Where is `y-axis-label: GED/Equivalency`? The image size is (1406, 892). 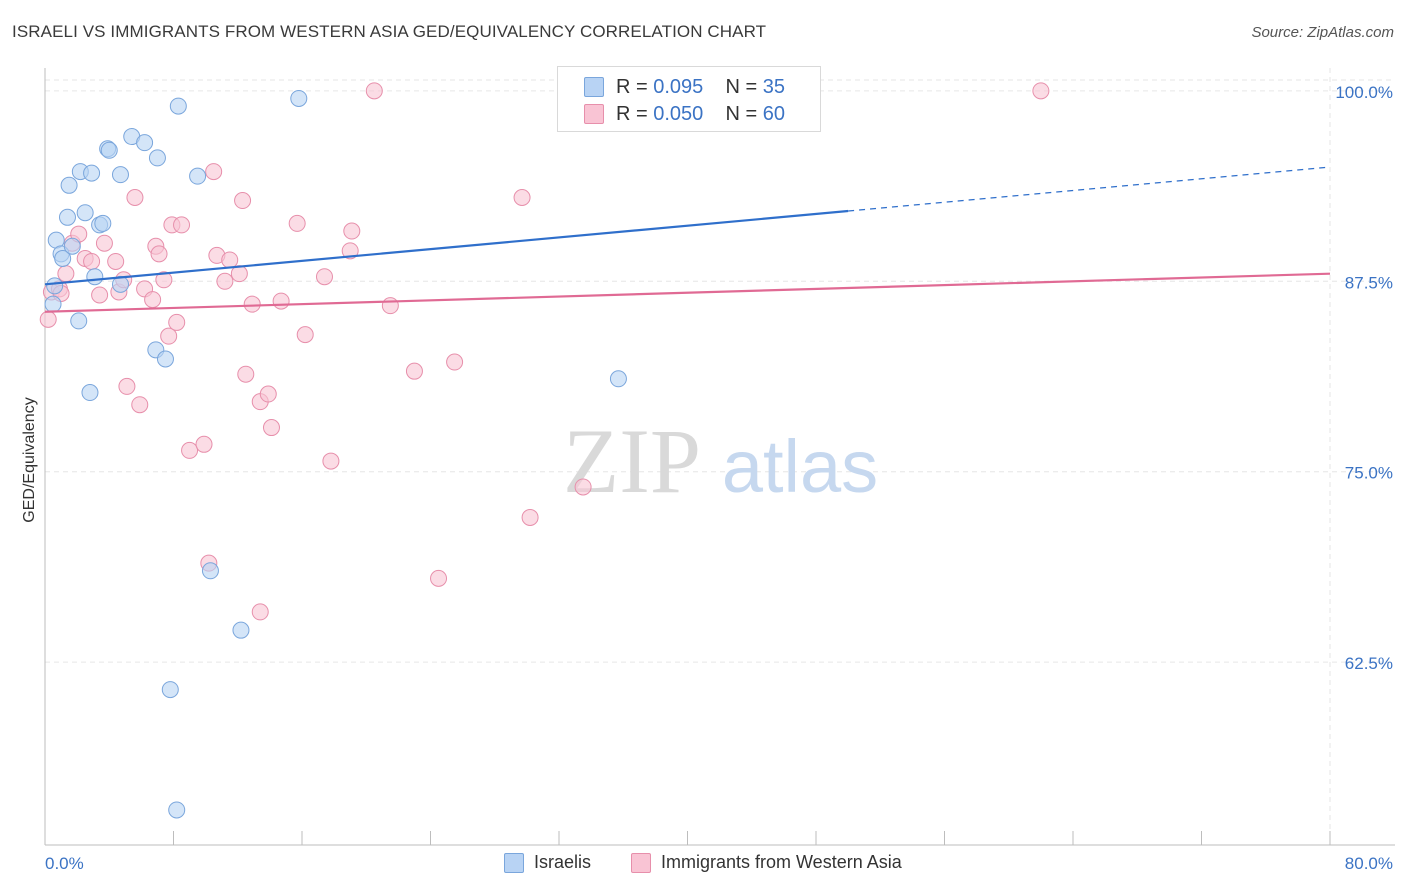 y-axis-label: GED/Equivalency is located at coordinates (29, 460).